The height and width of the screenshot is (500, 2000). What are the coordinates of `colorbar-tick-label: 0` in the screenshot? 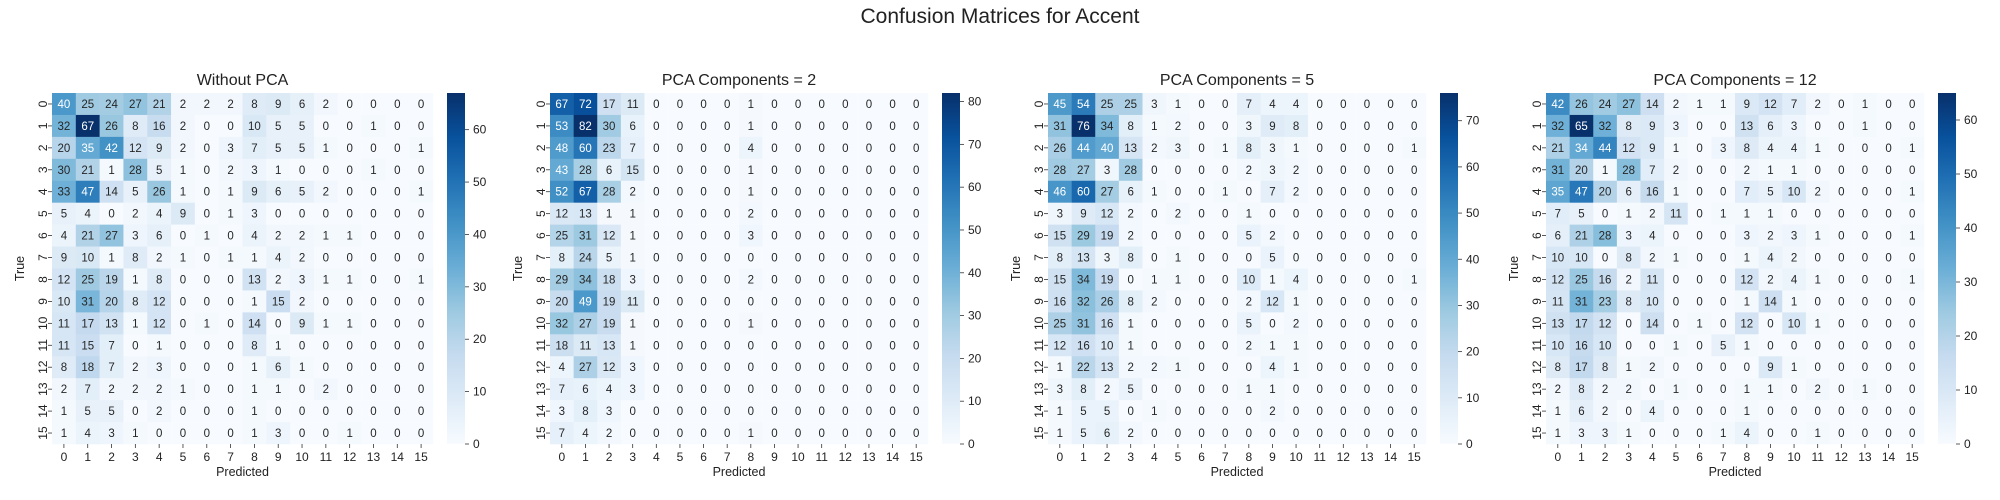 It's located at (1469, 444).